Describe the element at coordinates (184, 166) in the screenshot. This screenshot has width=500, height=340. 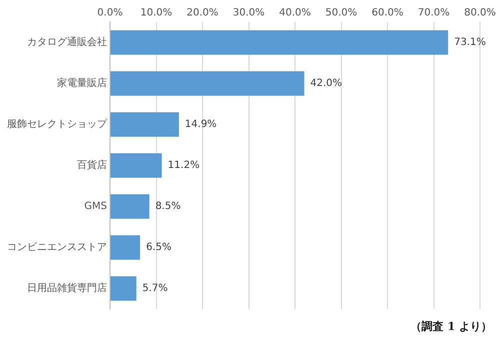
I see `data-label: 11.2%` at that location.